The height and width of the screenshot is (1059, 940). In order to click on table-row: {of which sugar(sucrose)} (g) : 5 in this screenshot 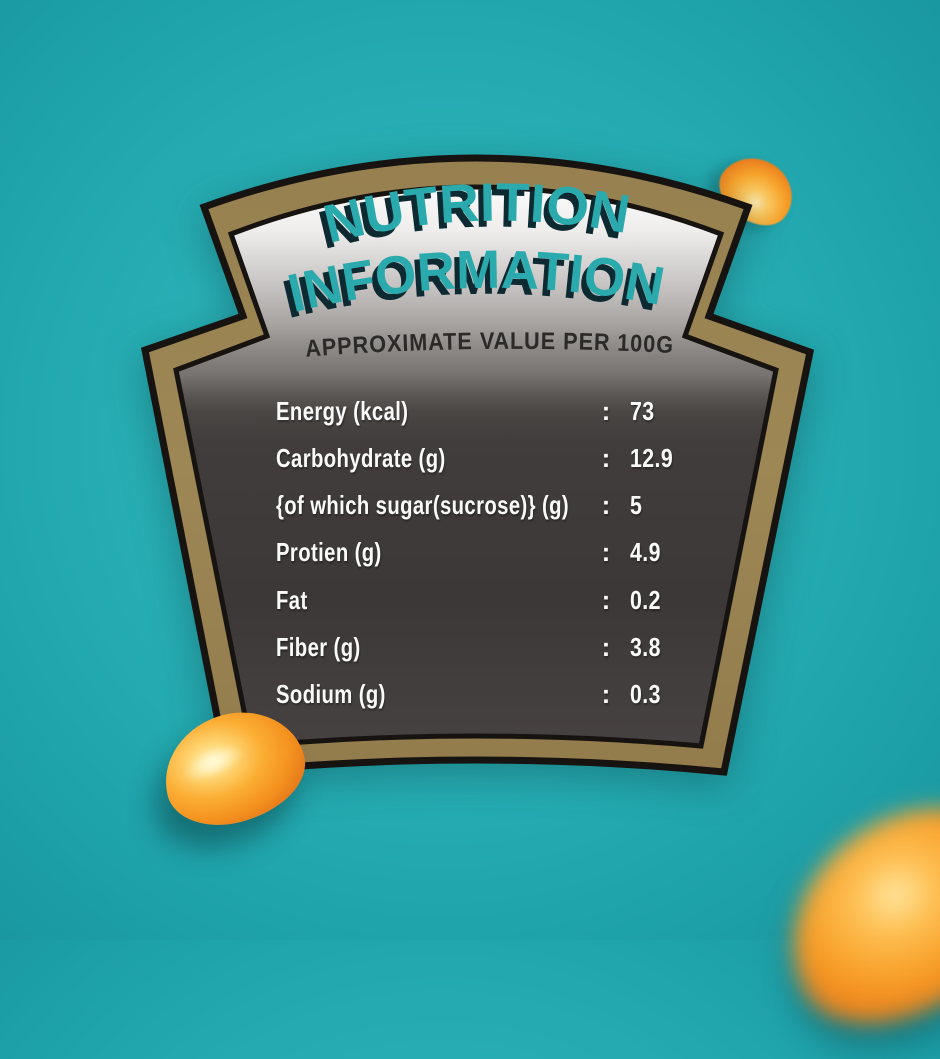, I will do `click(496, 505)`.